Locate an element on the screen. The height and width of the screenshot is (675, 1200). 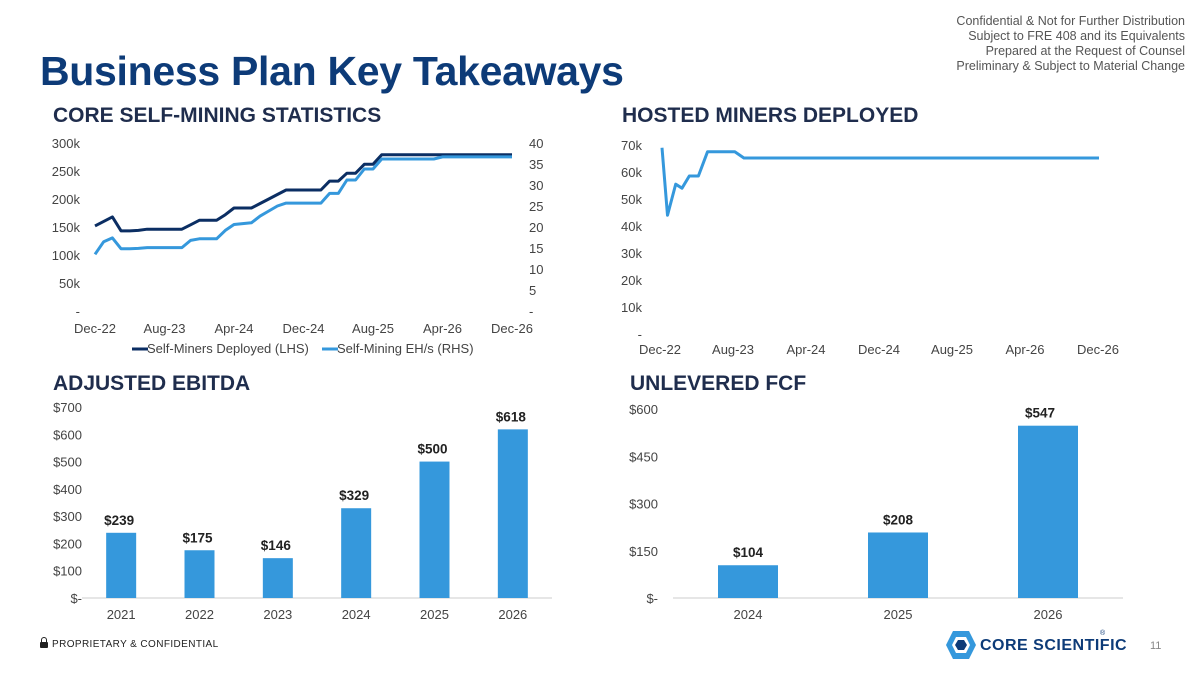
y-tick-label: $100 is located at coordinates (67, 571).